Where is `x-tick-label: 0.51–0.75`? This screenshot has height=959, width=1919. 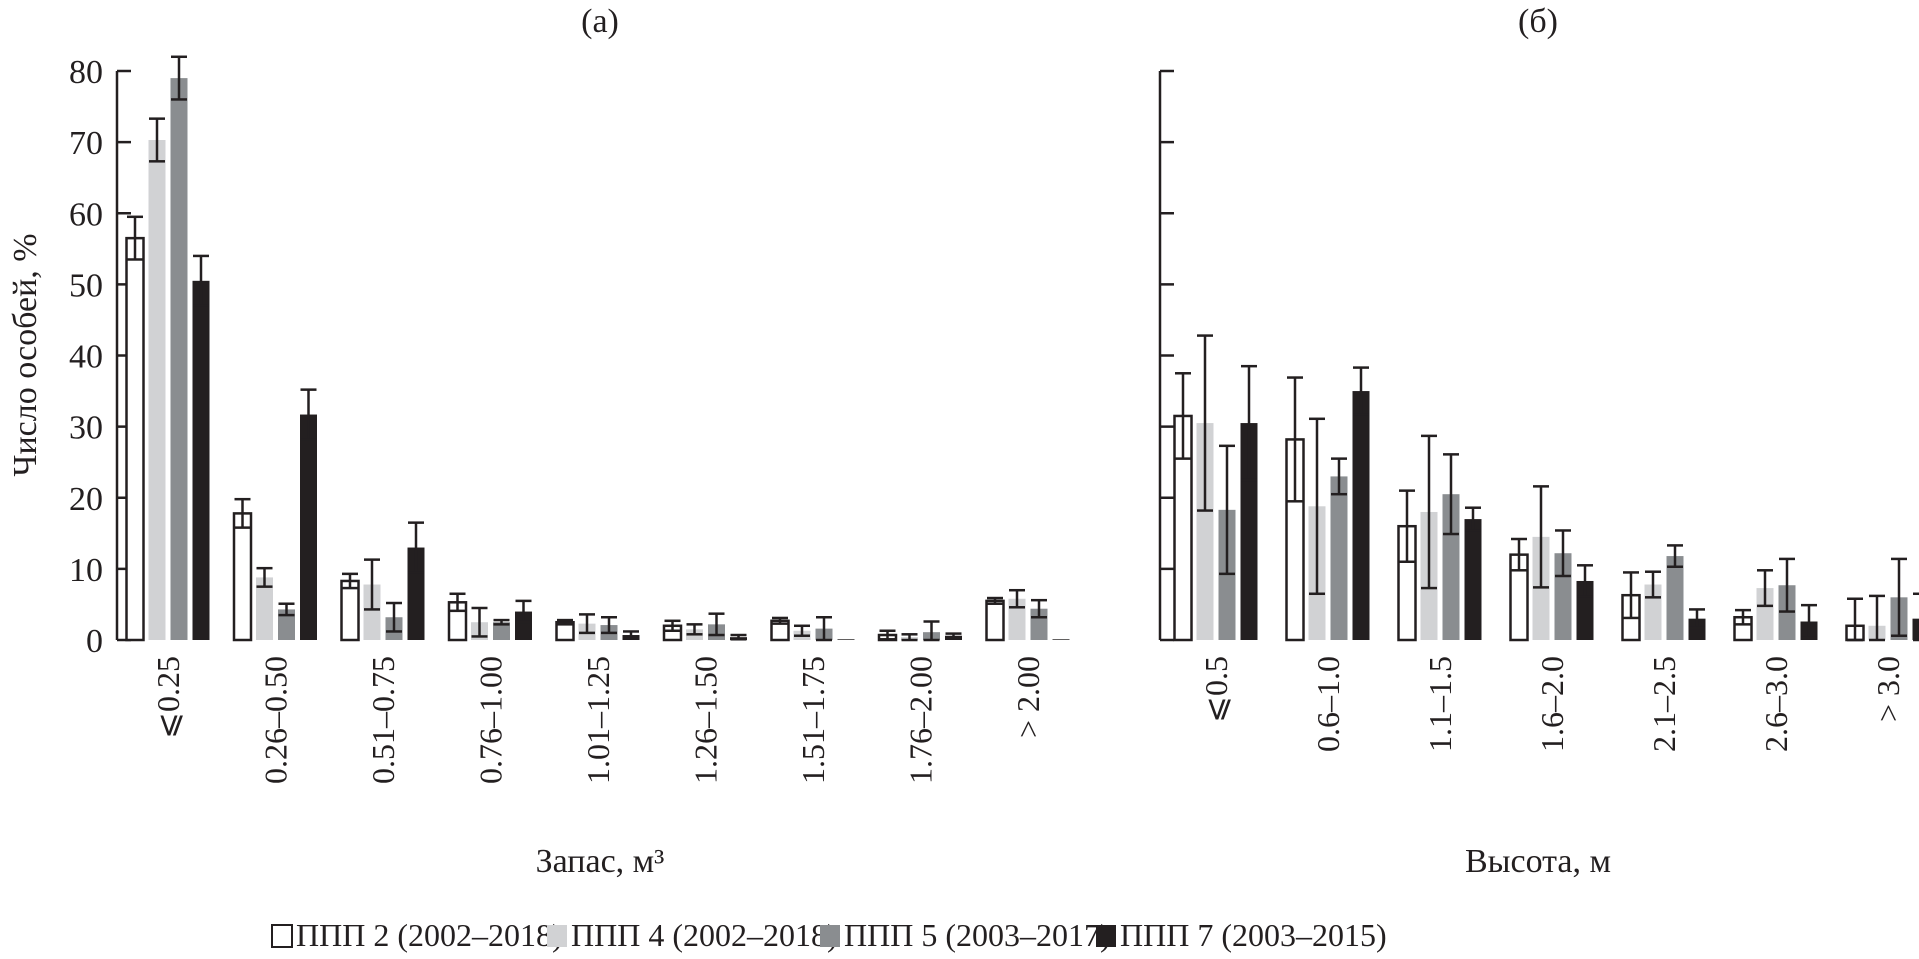
x-tick-label: 0.51–0.75 is located at coordinates (383, 720).